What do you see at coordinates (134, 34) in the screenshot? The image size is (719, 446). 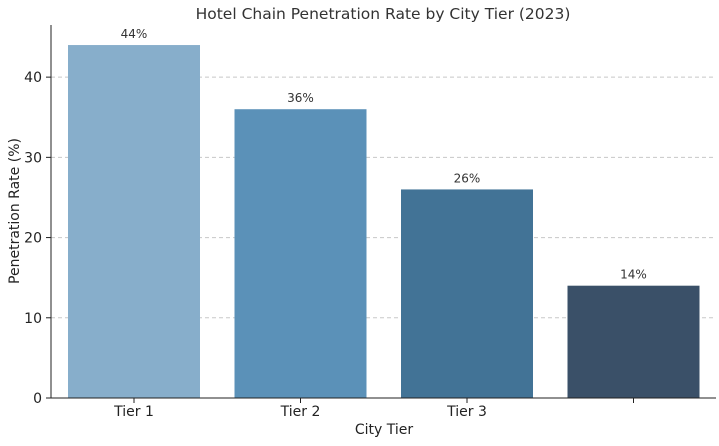 I see `data-label-1: 44%` at bounding box center [134, 34].